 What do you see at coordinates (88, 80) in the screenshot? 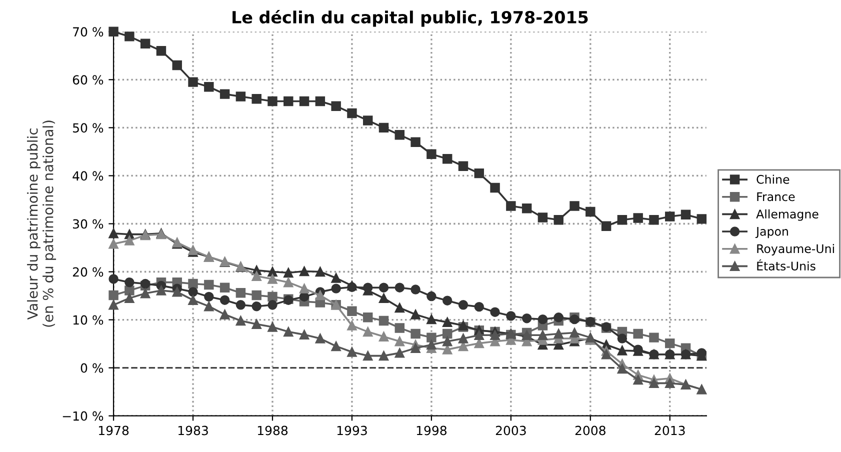
I see `y-tick-label: 60 %` at bounding box center [88, 80].